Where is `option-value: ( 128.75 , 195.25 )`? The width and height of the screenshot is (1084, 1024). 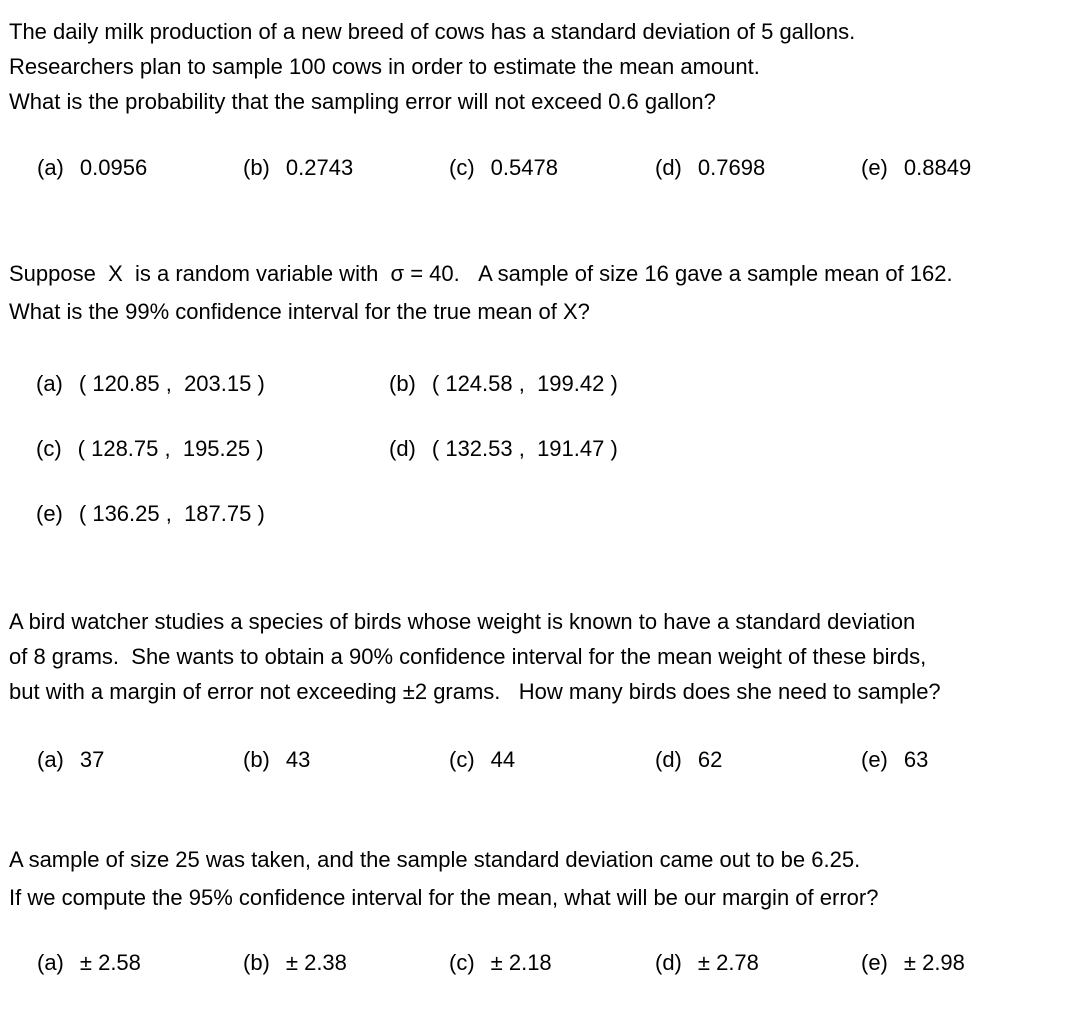 option-value: ( 128.75 , 195.25 ) is located at coordinates (170, 448).